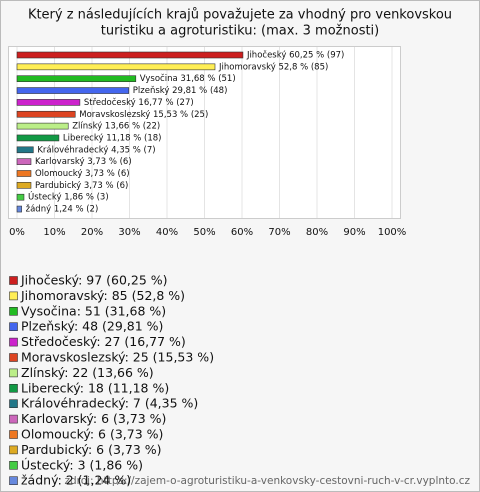 The image size is (480, 492). What do you see at coordinates (317, 232) in the screenshot?
I see `x-tick-label: 80%` at bounding box center [317, 232].